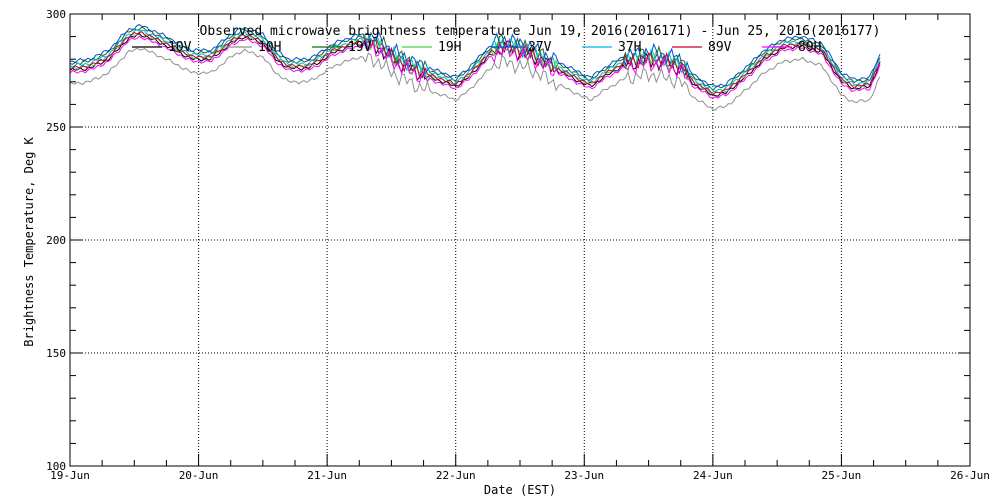 Image resolution: width=1000 pixels, height=500 pixels. Describe the element at coordinates (475, 79) in the screenshot. I see `series-line-10H` at that location.